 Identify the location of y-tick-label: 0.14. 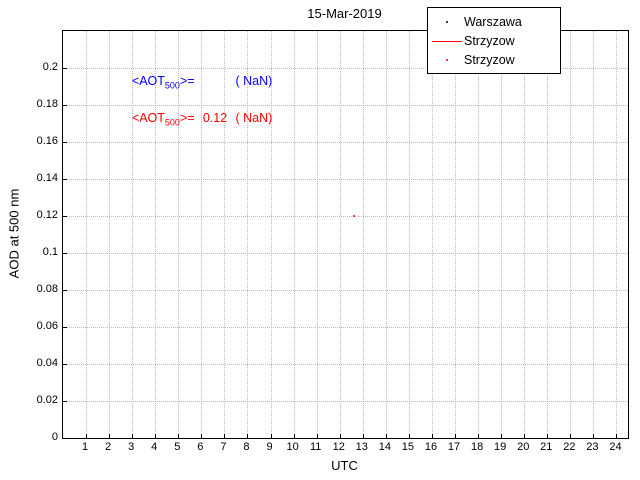
(47, 178).